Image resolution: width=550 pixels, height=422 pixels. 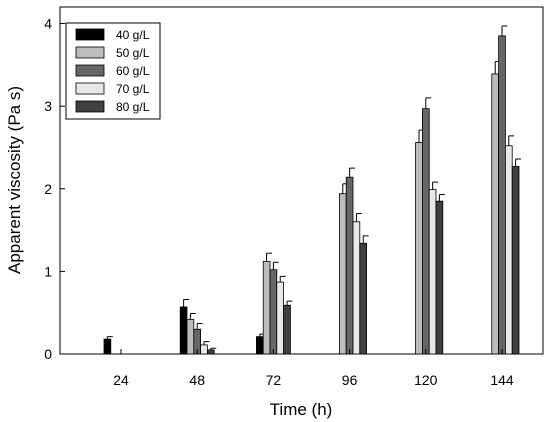 What do you see at coordinates (133, 53) in the screenshot?
I see `legend-label: 50 g/L` at bounding box center [133, 53].